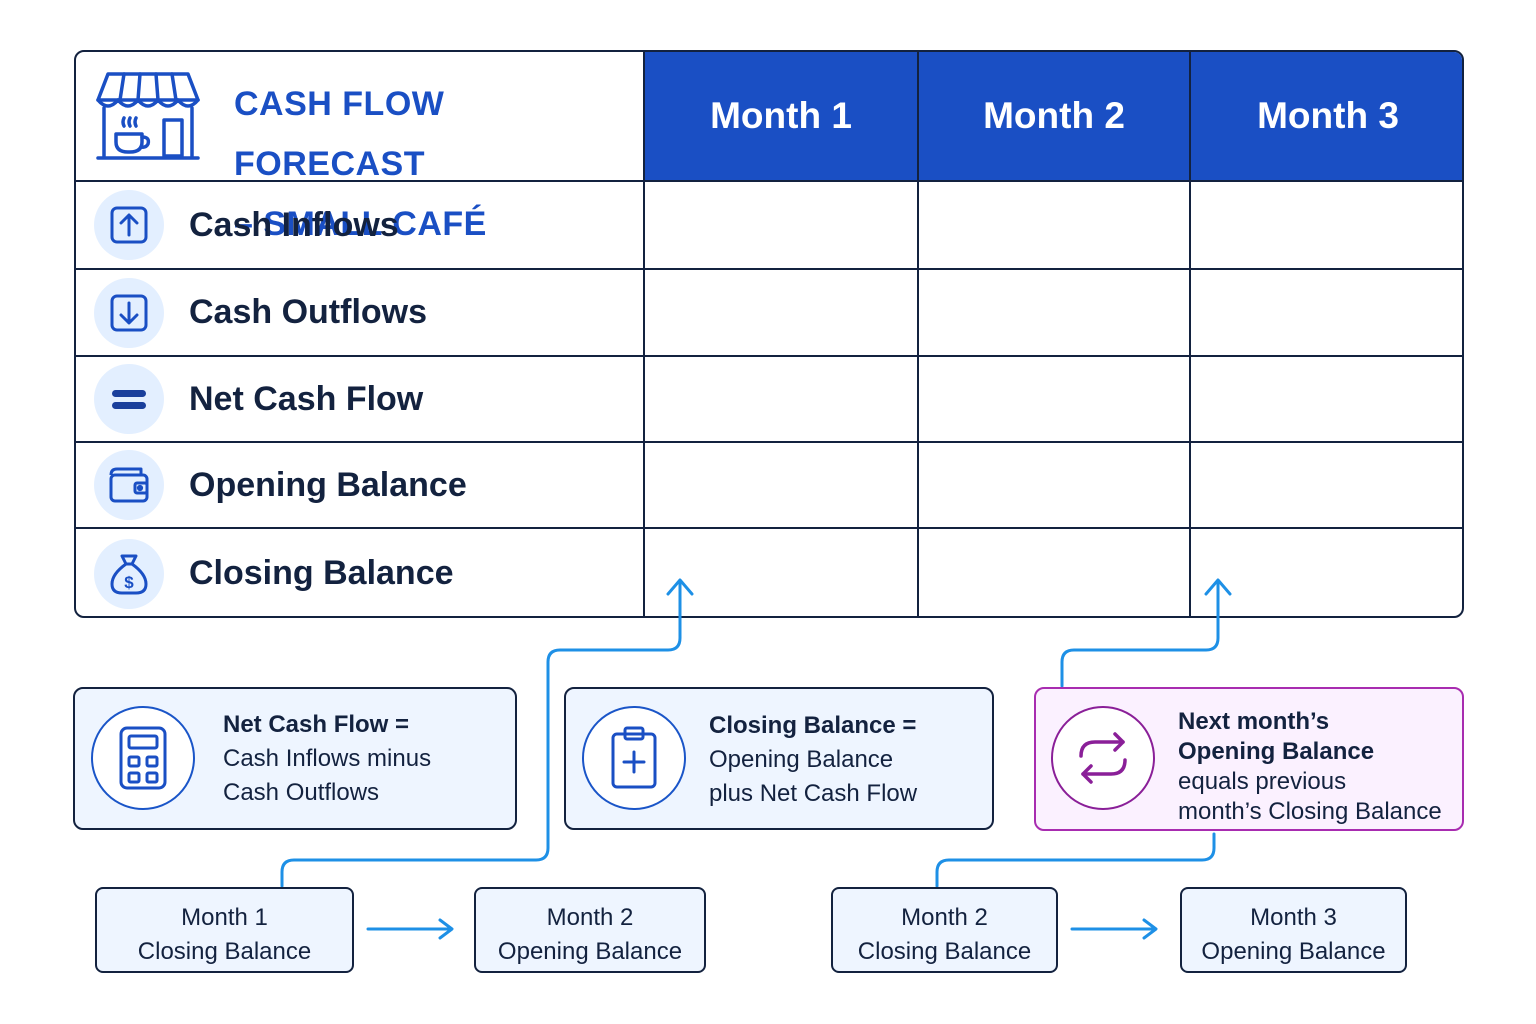 The image size is (1536, 1024). Describe the element at coordinates (294, 224) in the screenshot. I see `row-label-text: Cash Inflows` at that location.